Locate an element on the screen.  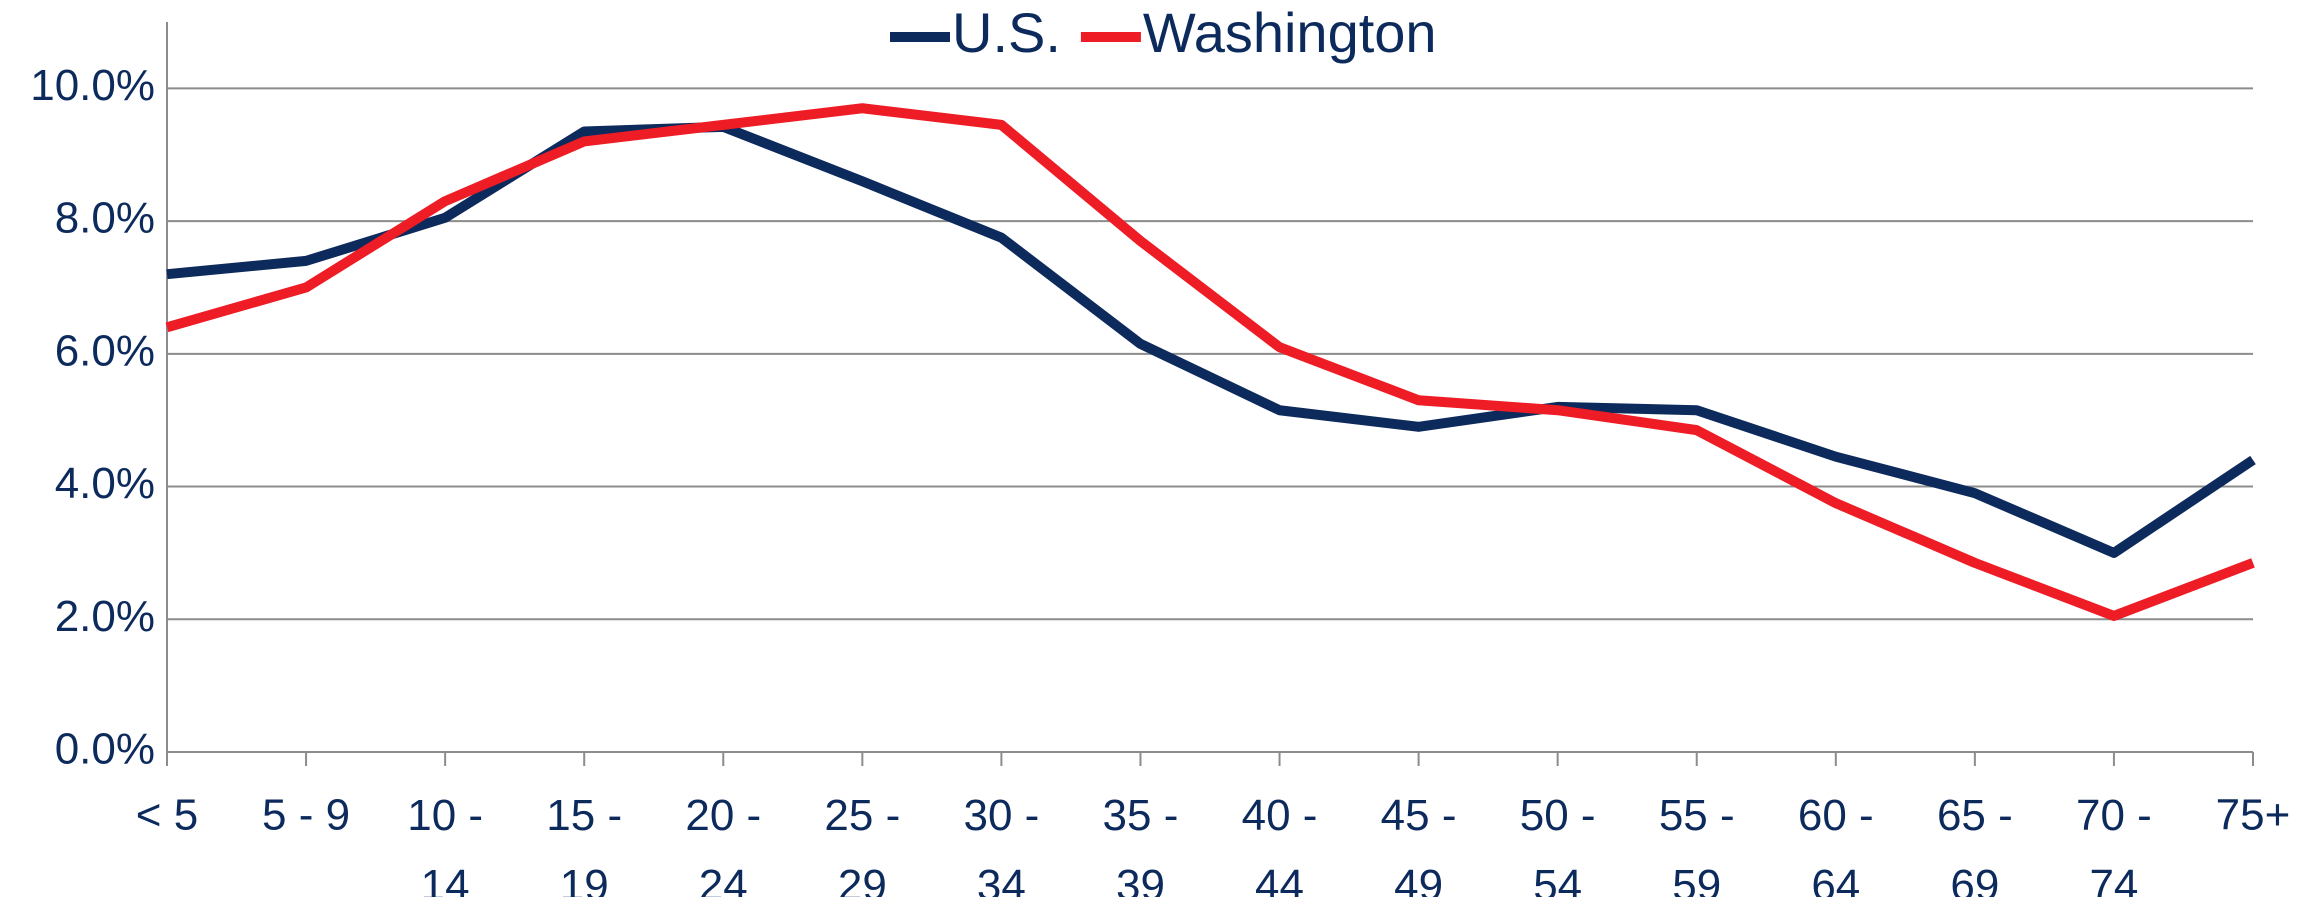
x-tick-label: 75+ is located at coordinates (2253, 815).